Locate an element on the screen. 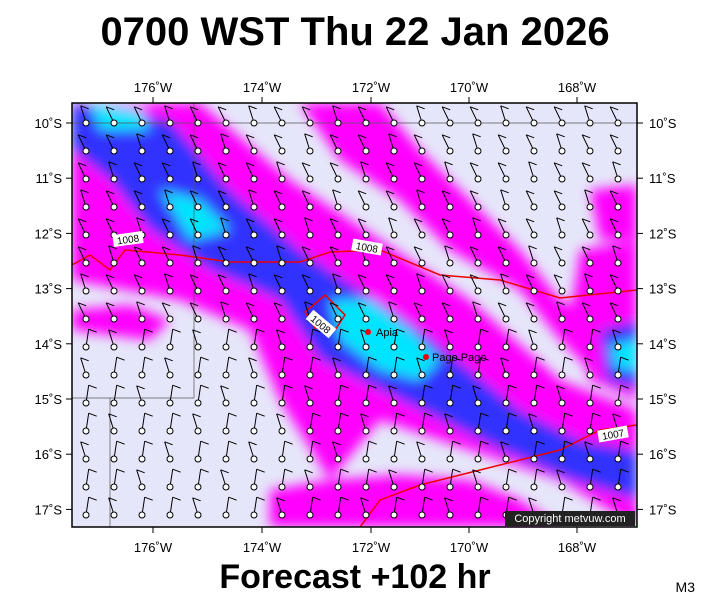  latitude-label: 11˚S is located at coordinates (662, 178).